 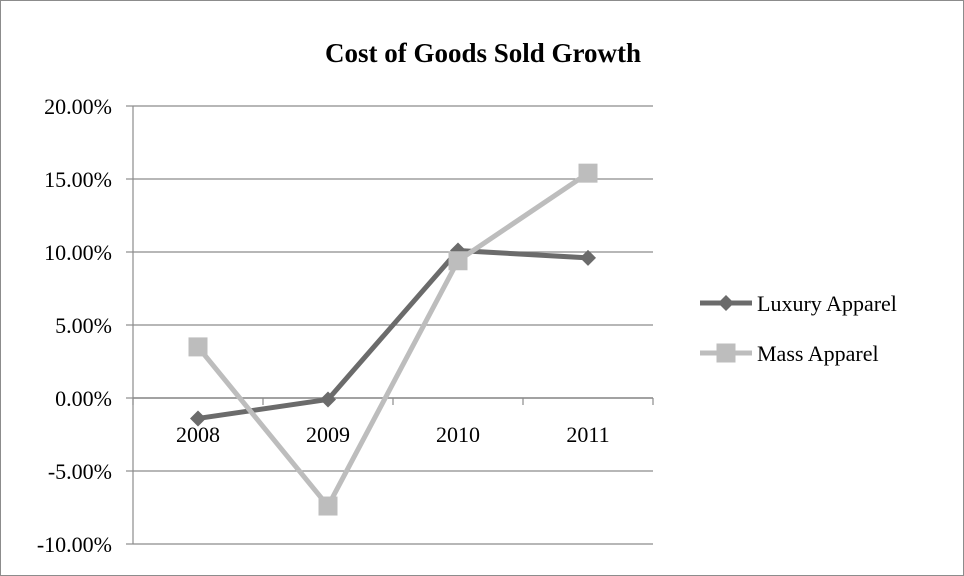 What do you see at coordinates (83, 325) in the screenshot?
I see `y-tick-label: 5.00%` at bounding box center [83, 325].